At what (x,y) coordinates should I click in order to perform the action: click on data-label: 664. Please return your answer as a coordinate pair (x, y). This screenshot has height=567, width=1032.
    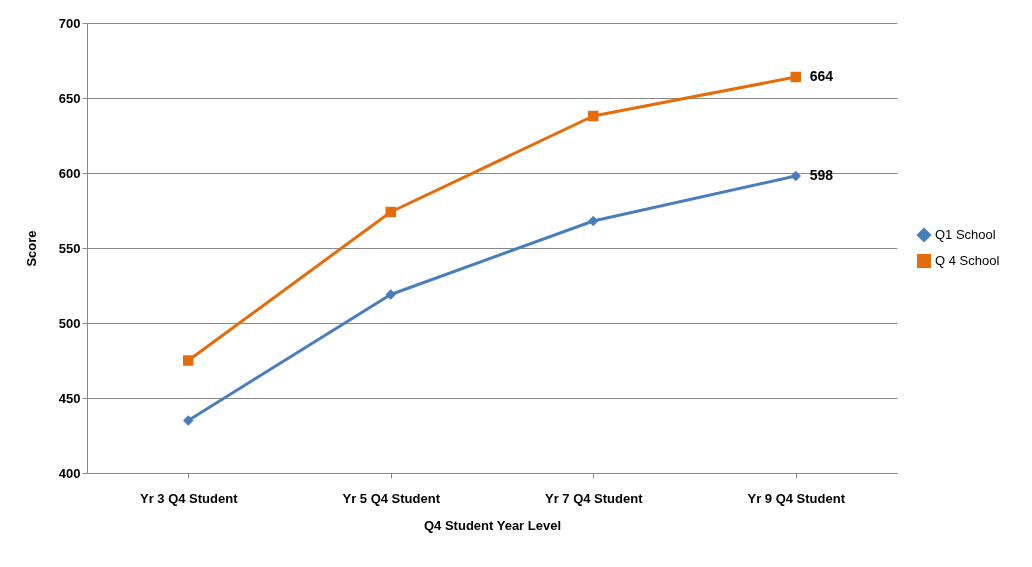
    Looking at the image, I should click on (821, 76).